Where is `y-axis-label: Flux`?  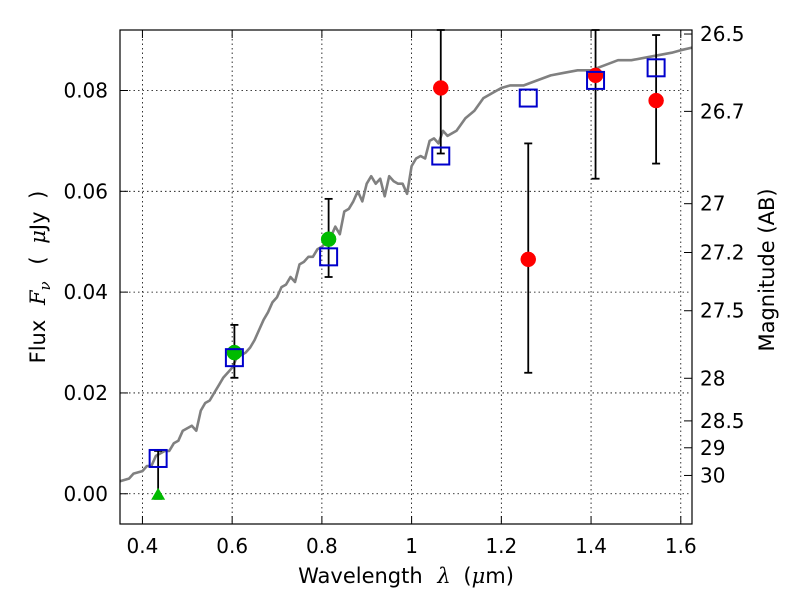 y-axis-label: Flux is located at coordinates (38, 342).